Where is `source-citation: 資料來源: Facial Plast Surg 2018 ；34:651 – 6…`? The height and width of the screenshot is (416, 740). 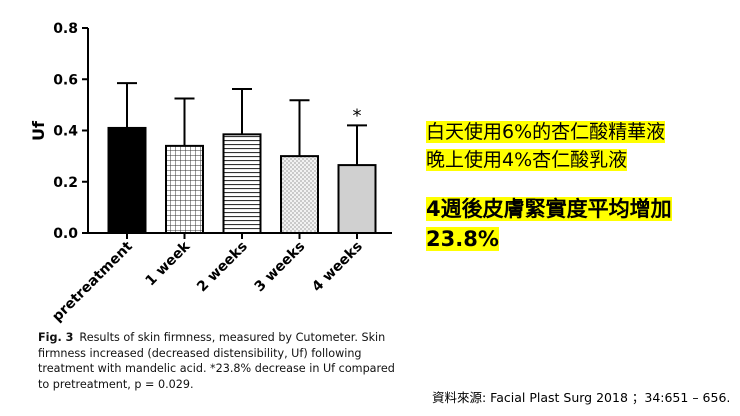
source-citation: 資料來源: Facial Plast Surg 2018 ；34:651 – 6… is located at coordinates (581, 397).